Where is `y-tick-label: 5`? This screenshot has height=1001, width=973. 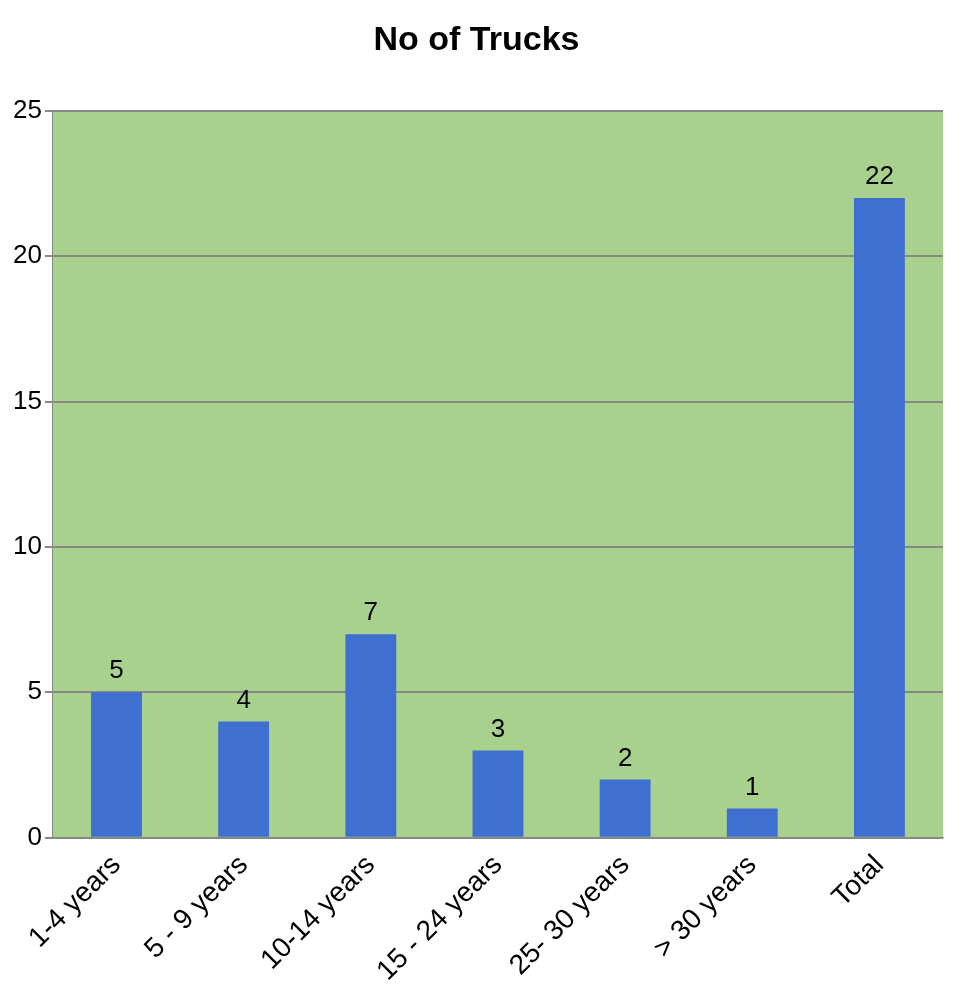 y-tick-label: 5 is located at coordinates (34, 690).